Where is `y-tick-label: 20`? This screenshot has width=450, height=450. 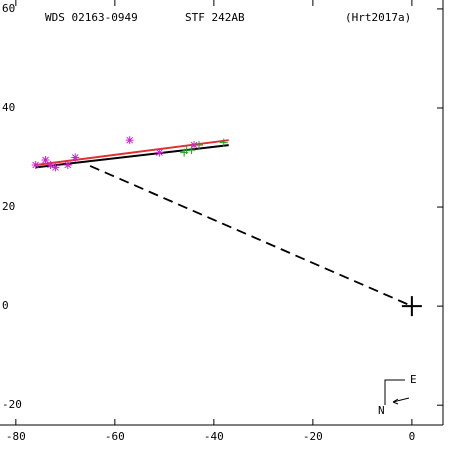 y-tick-label: 20 is located at coordinates (8, 206).